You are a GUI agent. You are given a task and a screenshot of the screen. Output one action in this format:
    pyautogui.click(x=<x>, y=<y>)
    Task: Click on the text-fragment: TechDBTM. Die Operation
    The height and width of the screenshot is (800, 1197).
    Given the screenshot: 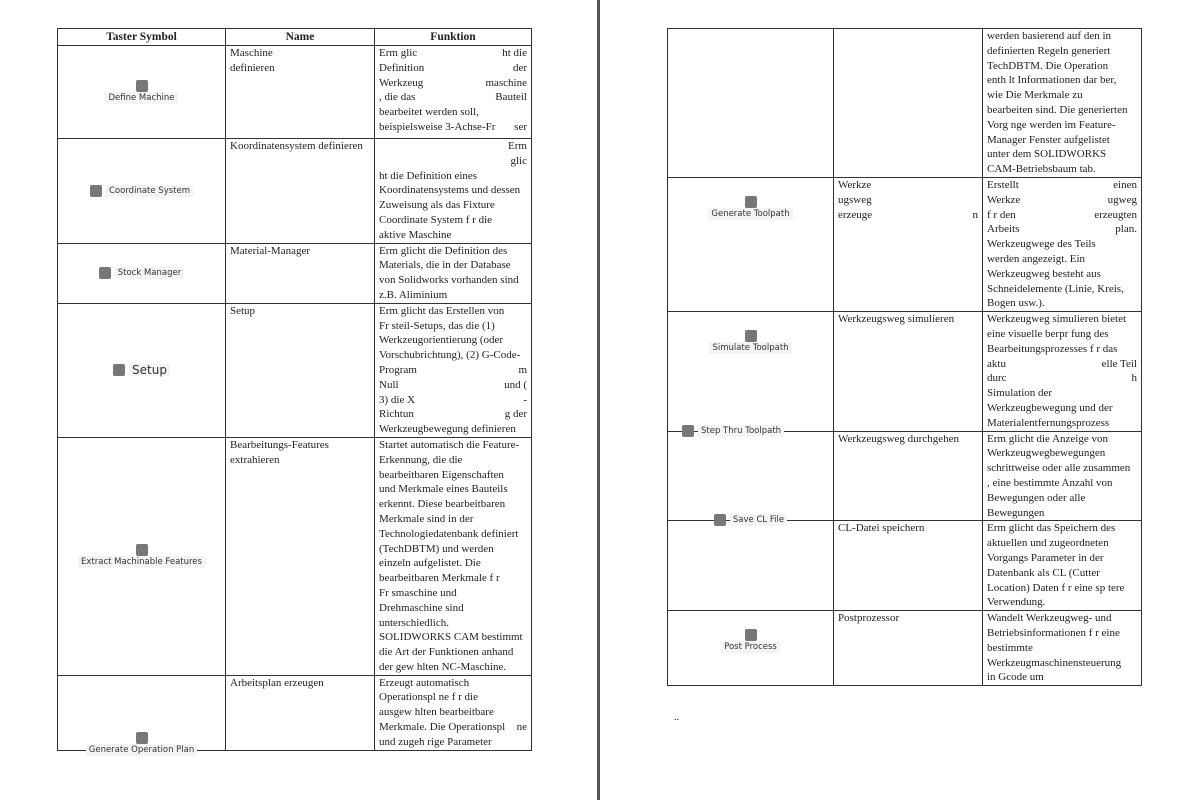 What is the action you would take?
    pyautogui.click(x=1048, y=65)
    